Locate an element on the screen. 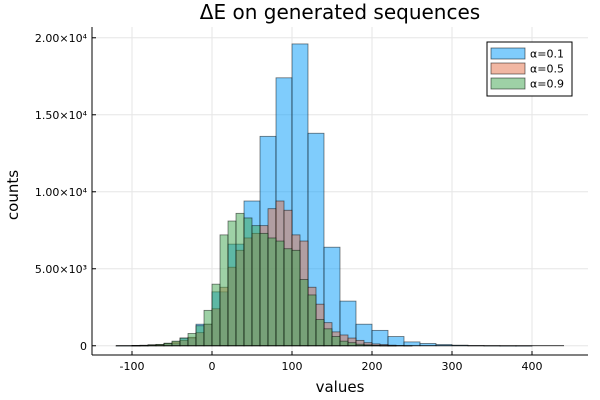  legend-entry: α=0.5 is located at coordinates (547, 69).